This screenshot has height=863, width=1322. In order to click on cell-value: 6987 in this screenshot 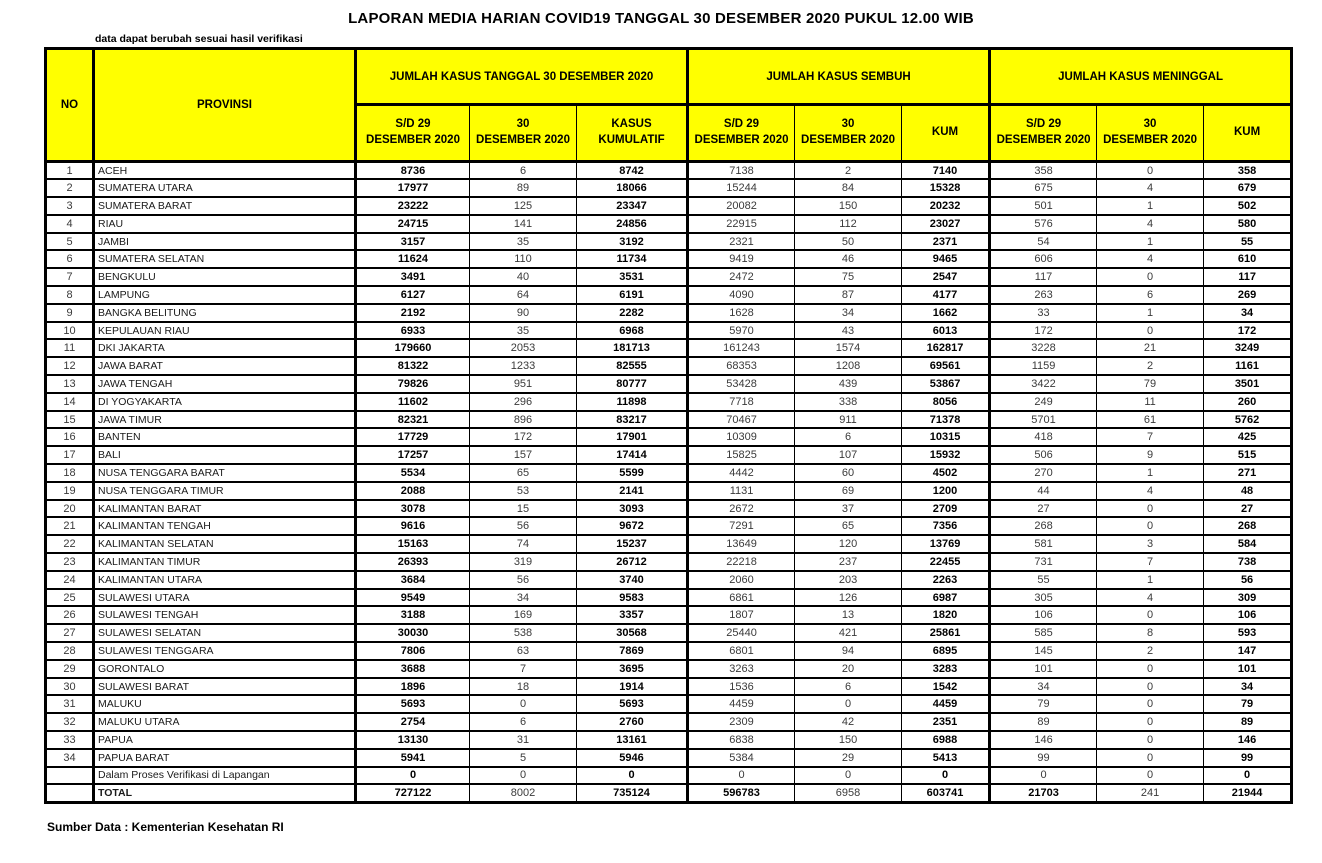, I will do `click(946, 597)`.